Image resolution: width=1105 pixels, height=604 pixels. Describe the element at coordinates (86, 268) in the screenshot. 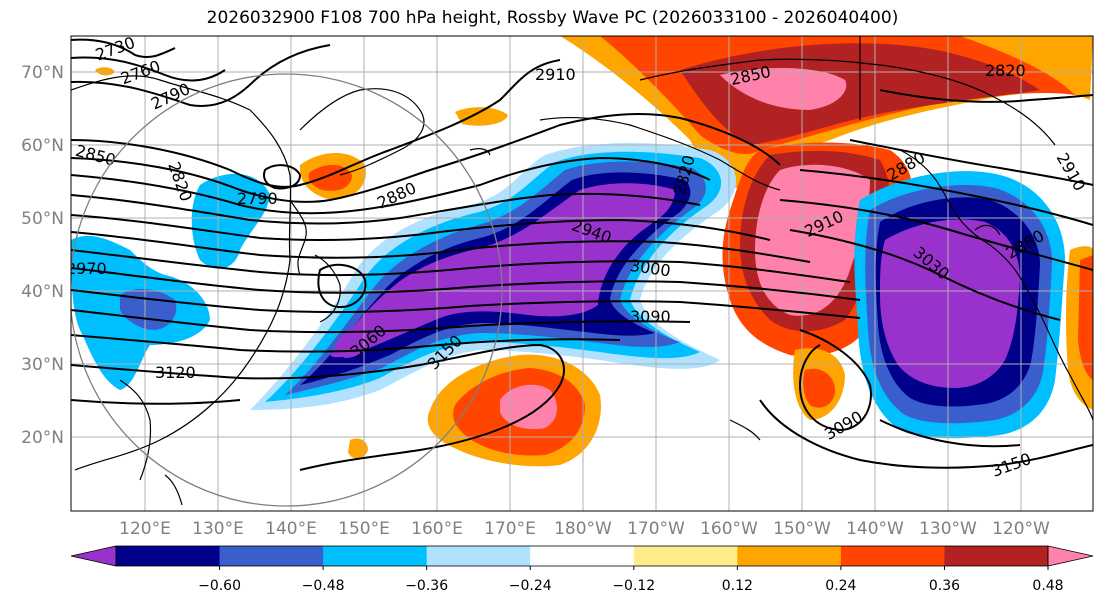

I see `contour-label: 2970` at that location.